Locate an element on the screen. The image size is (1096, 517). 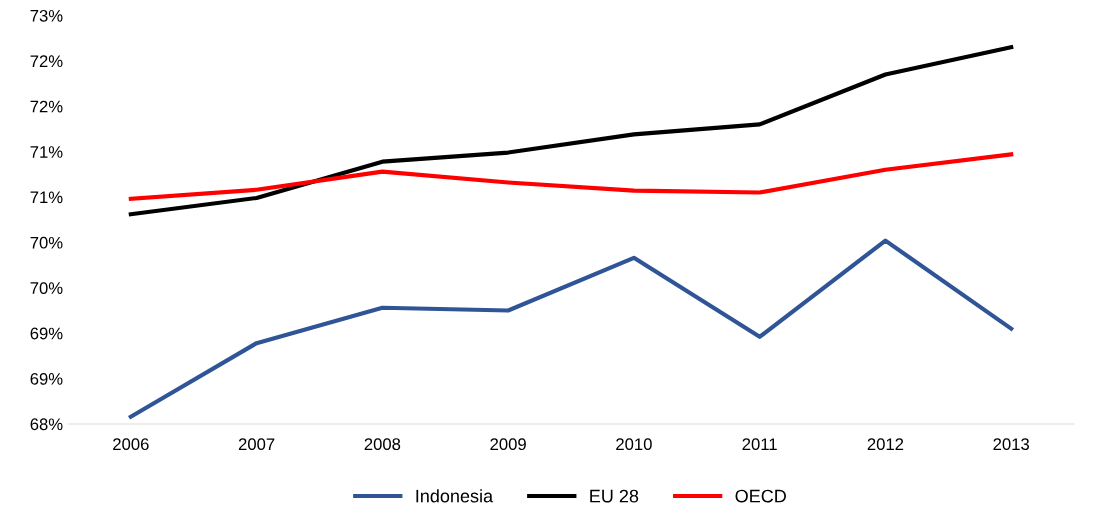
x-tick-label: 2013 is located at coordinates (1011, 444).